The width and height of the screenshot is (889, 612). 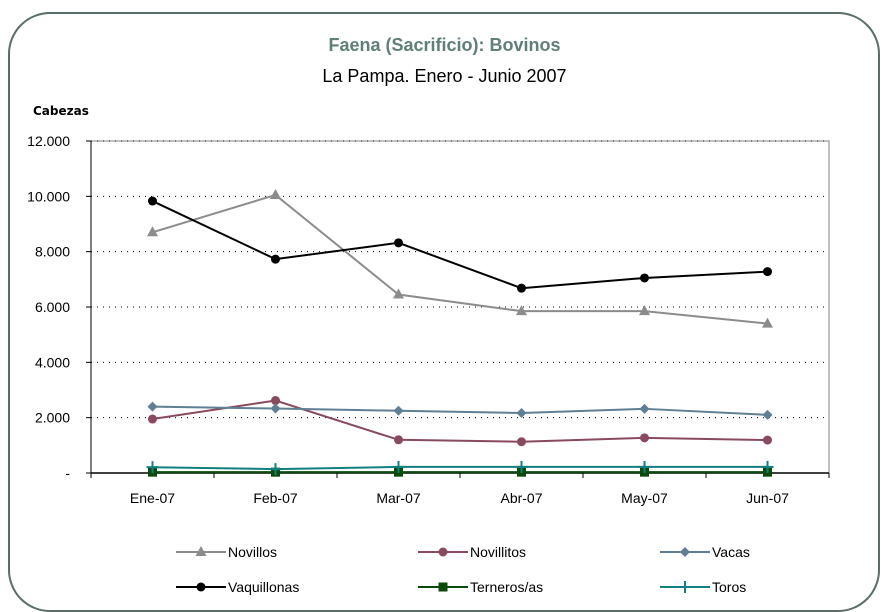 I want to click on y-axis-label: Cabezas, so click(x=61, y=111).